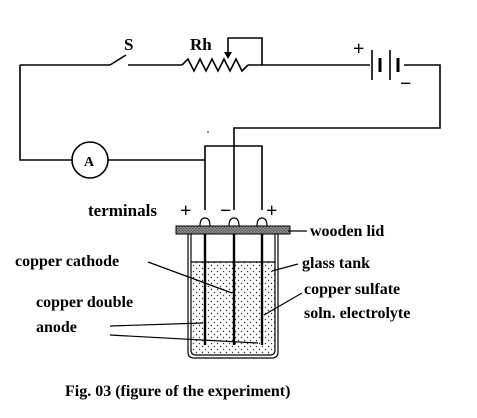 The height and width of the screenshot is (418, 477). Describe the element at coordinates (262, 222) in the screenshot. I see `terminal-right` at that location.